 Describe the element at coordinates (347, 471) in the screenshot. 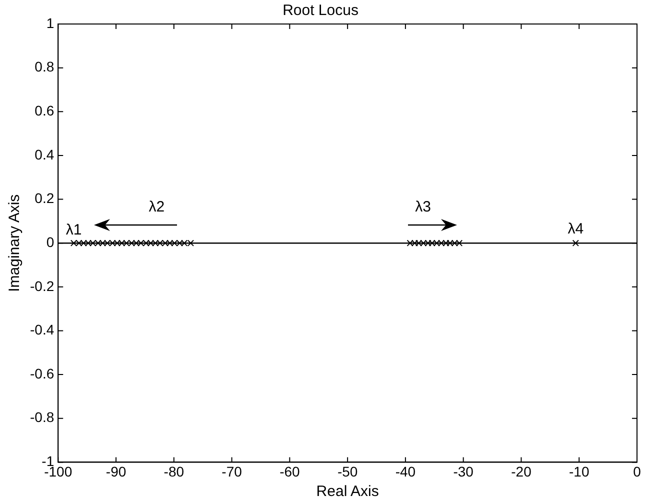

I see `x-tick-label: -50` at that location.